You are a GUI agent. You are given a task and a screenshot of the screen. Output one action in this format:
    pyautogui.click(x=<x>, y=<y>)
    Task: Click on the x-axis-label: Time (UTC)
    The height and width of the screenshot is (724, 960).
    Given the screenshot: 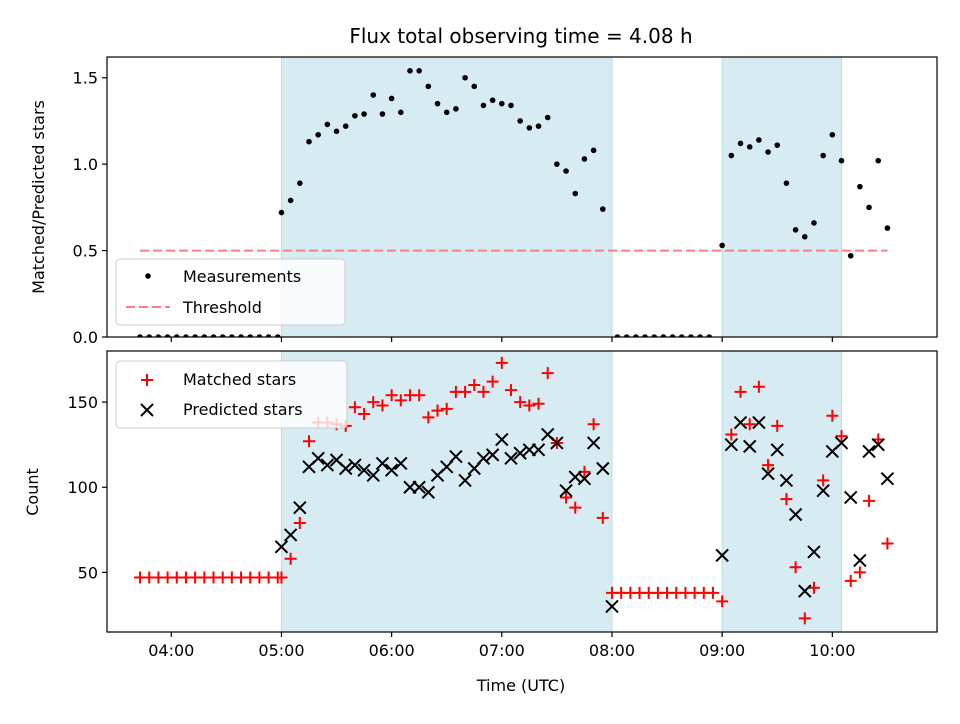 What is the action you would take?
    pyautogui.click(x=520, y=685)
    